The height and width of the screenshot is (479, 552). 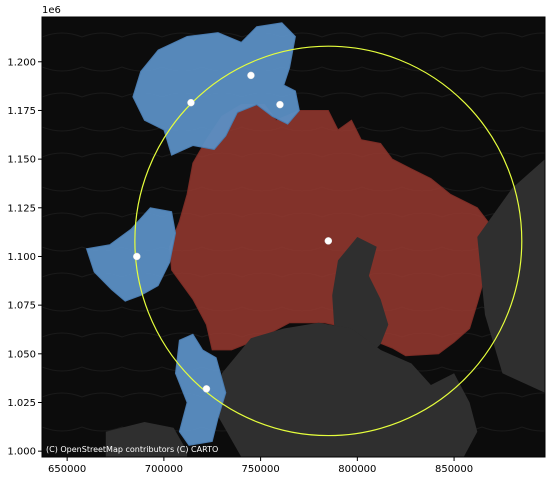 I want to click on basemap-attribution: (C) OpenStreetMap contributors (C) CARTO, so click(x=132, y=449).